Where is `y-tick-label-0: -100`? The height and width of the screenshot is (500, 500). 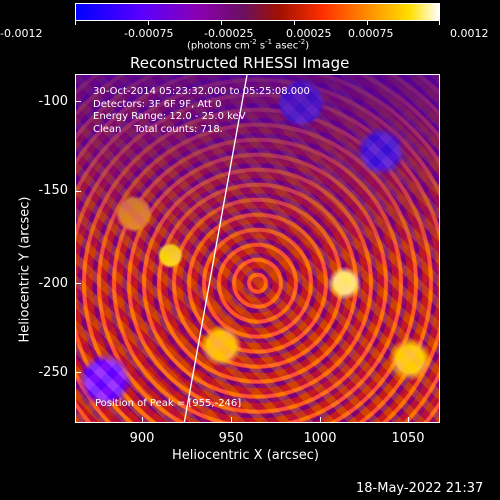
y-tick-label-0: -100 is located at coordinates (53, 101).